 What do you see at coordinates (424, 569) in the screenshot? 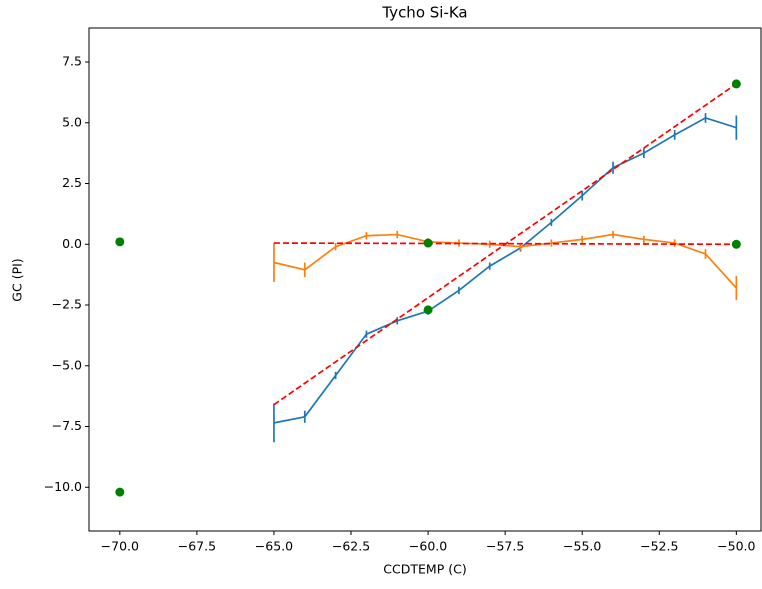
I see `x-axis-label: CCDTEMP (C)` at bounding box center [424, 569].